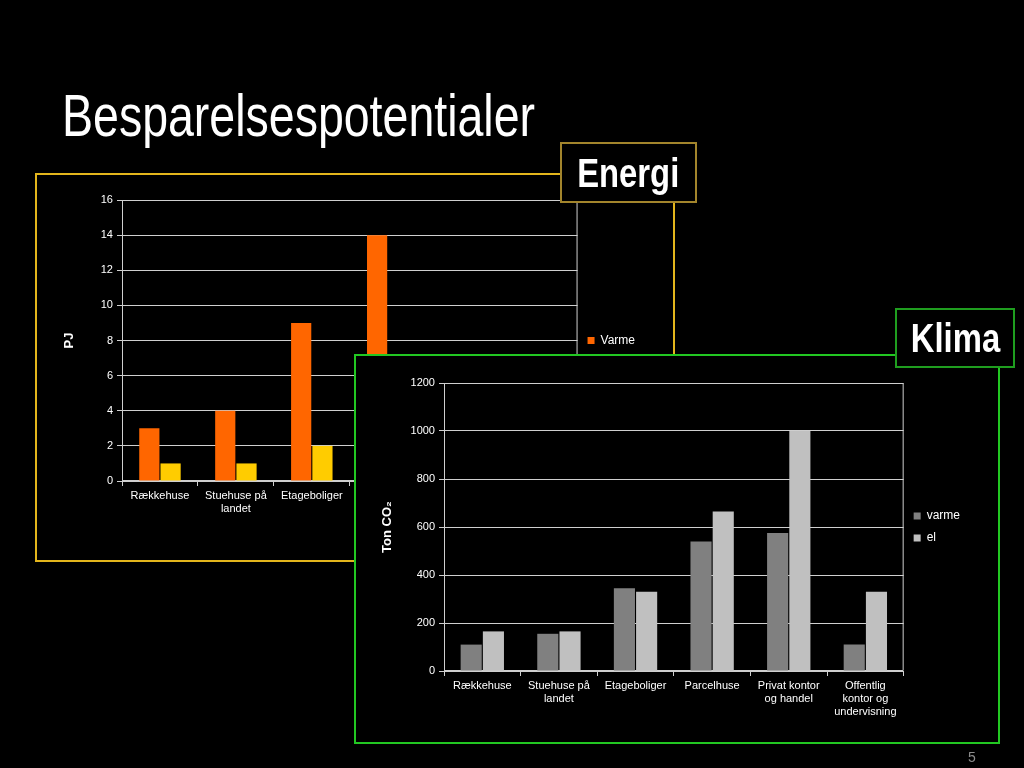 Image resolution: width=1024 pixels, height=768 pixels. What do you see at coordinates (109, 339) in the screenshot?
I see `y-tick-label: 8` at bounding box center [109, 339].